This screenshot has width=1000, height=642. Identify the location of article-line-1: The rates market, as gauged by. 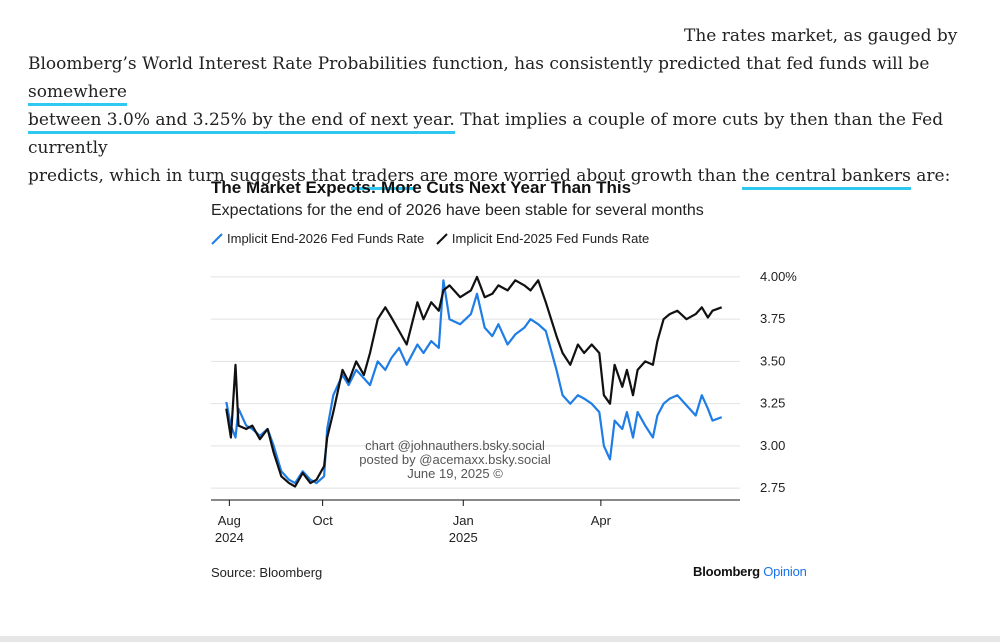
(821, 36).